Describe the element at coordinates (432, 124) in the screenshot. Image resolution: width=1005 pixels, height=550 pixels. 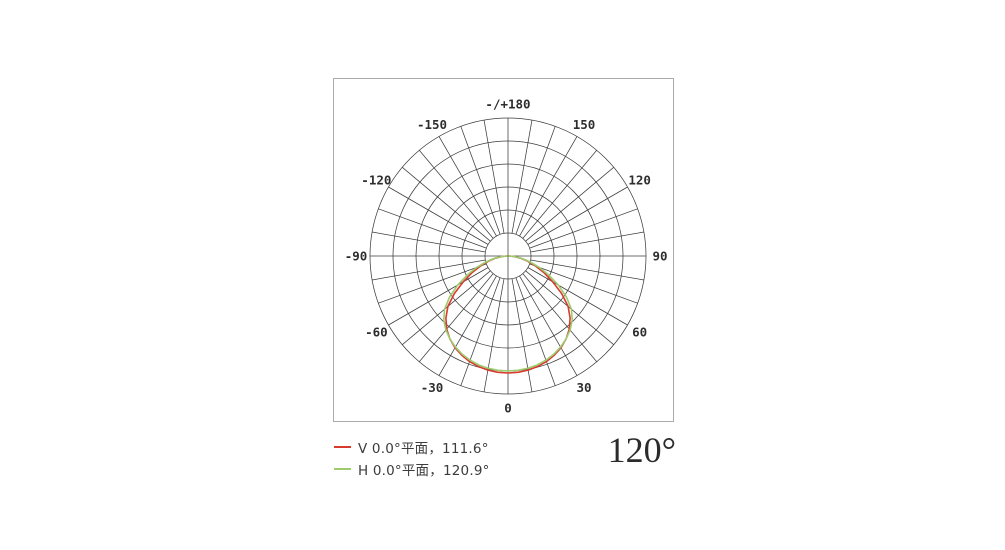
I see `angle-label: -150` at that location.